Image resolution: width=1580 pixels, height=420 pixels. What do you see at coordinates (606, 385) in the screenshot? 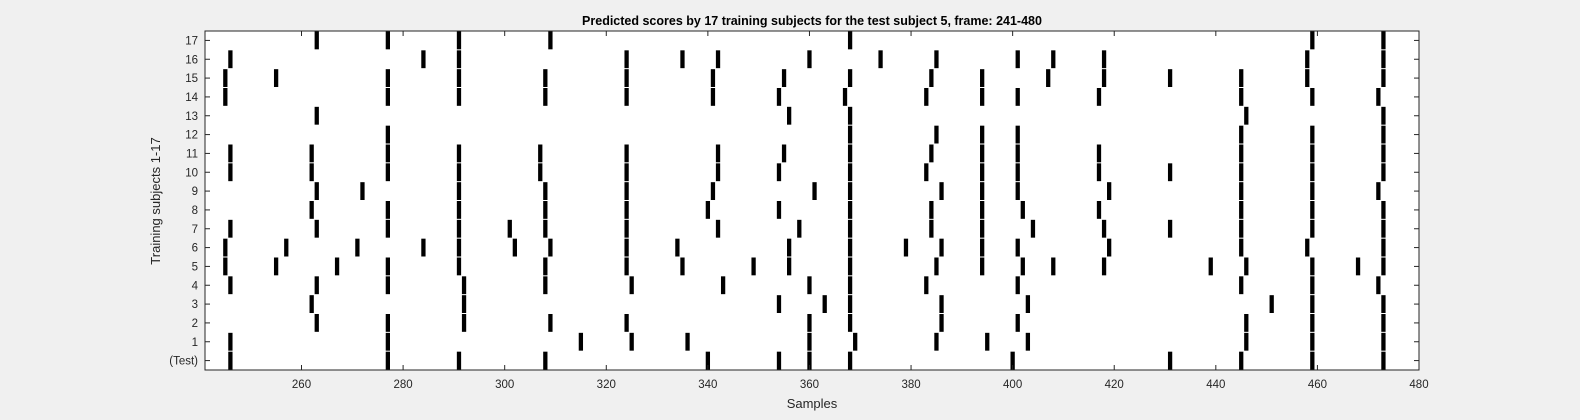
I see `x-tick-label: 320` at bounding box center [606, 385].